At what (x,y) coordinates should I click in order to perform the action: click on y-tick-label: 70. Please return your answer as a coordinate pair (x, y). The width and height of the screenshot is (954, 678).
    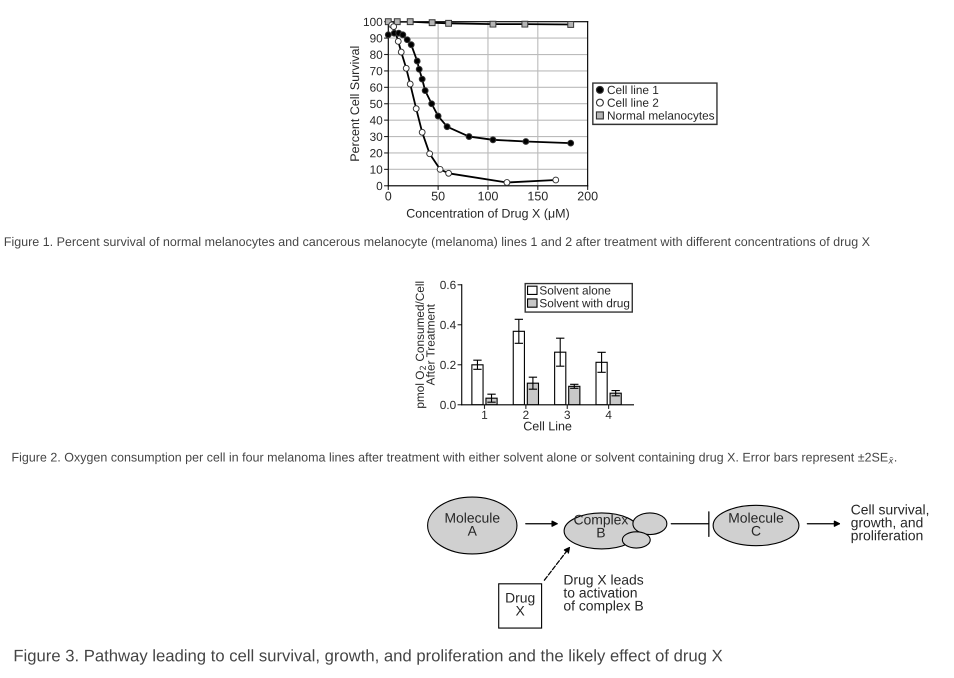
    Looking at the image, I should click on (376, 71).